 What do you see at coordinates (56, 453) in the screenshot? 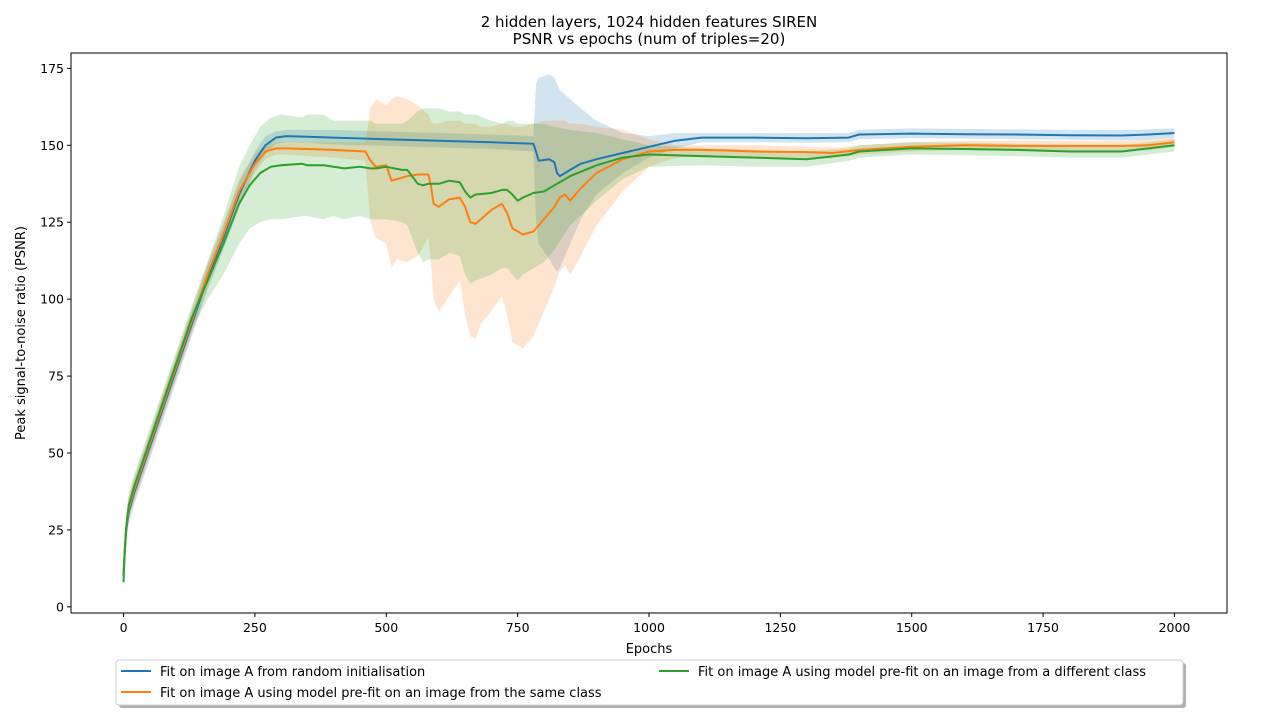
I see `y-tick-label: 50` at bounding box center [56, 453].